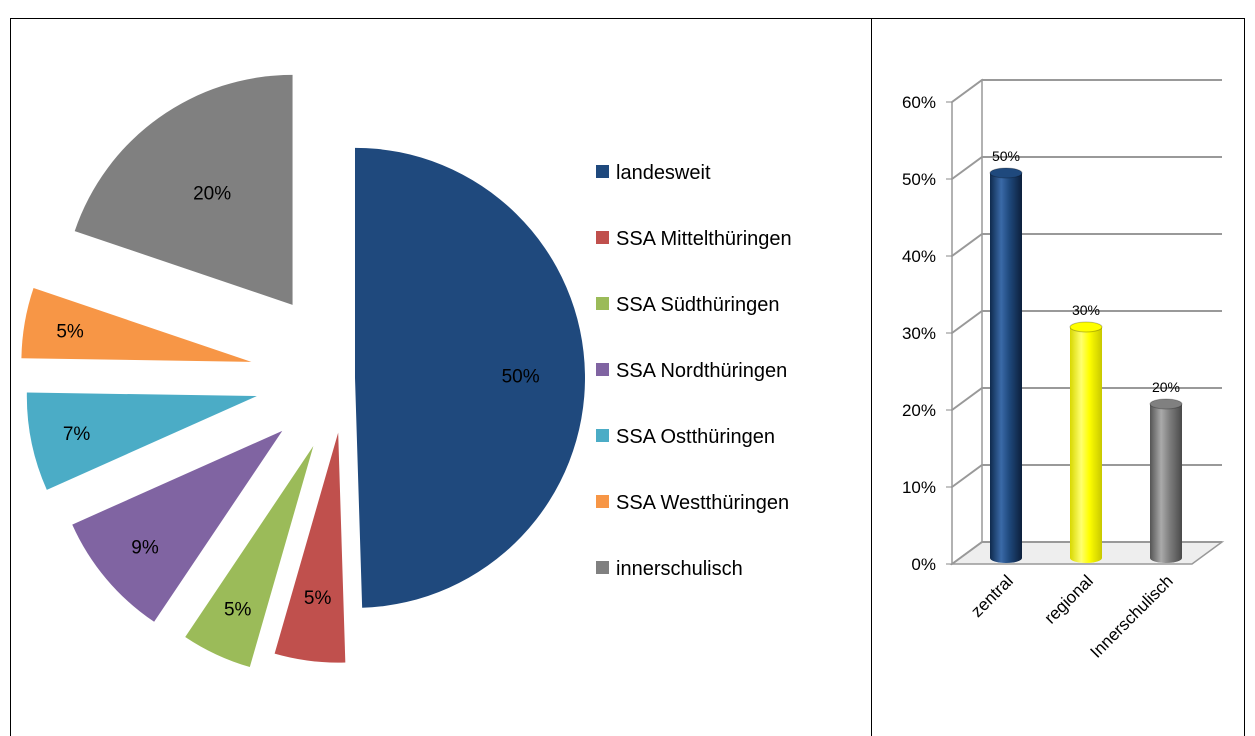  I want to click on legend-label-innerschulisch: innerschulisch, so click(679, 569).